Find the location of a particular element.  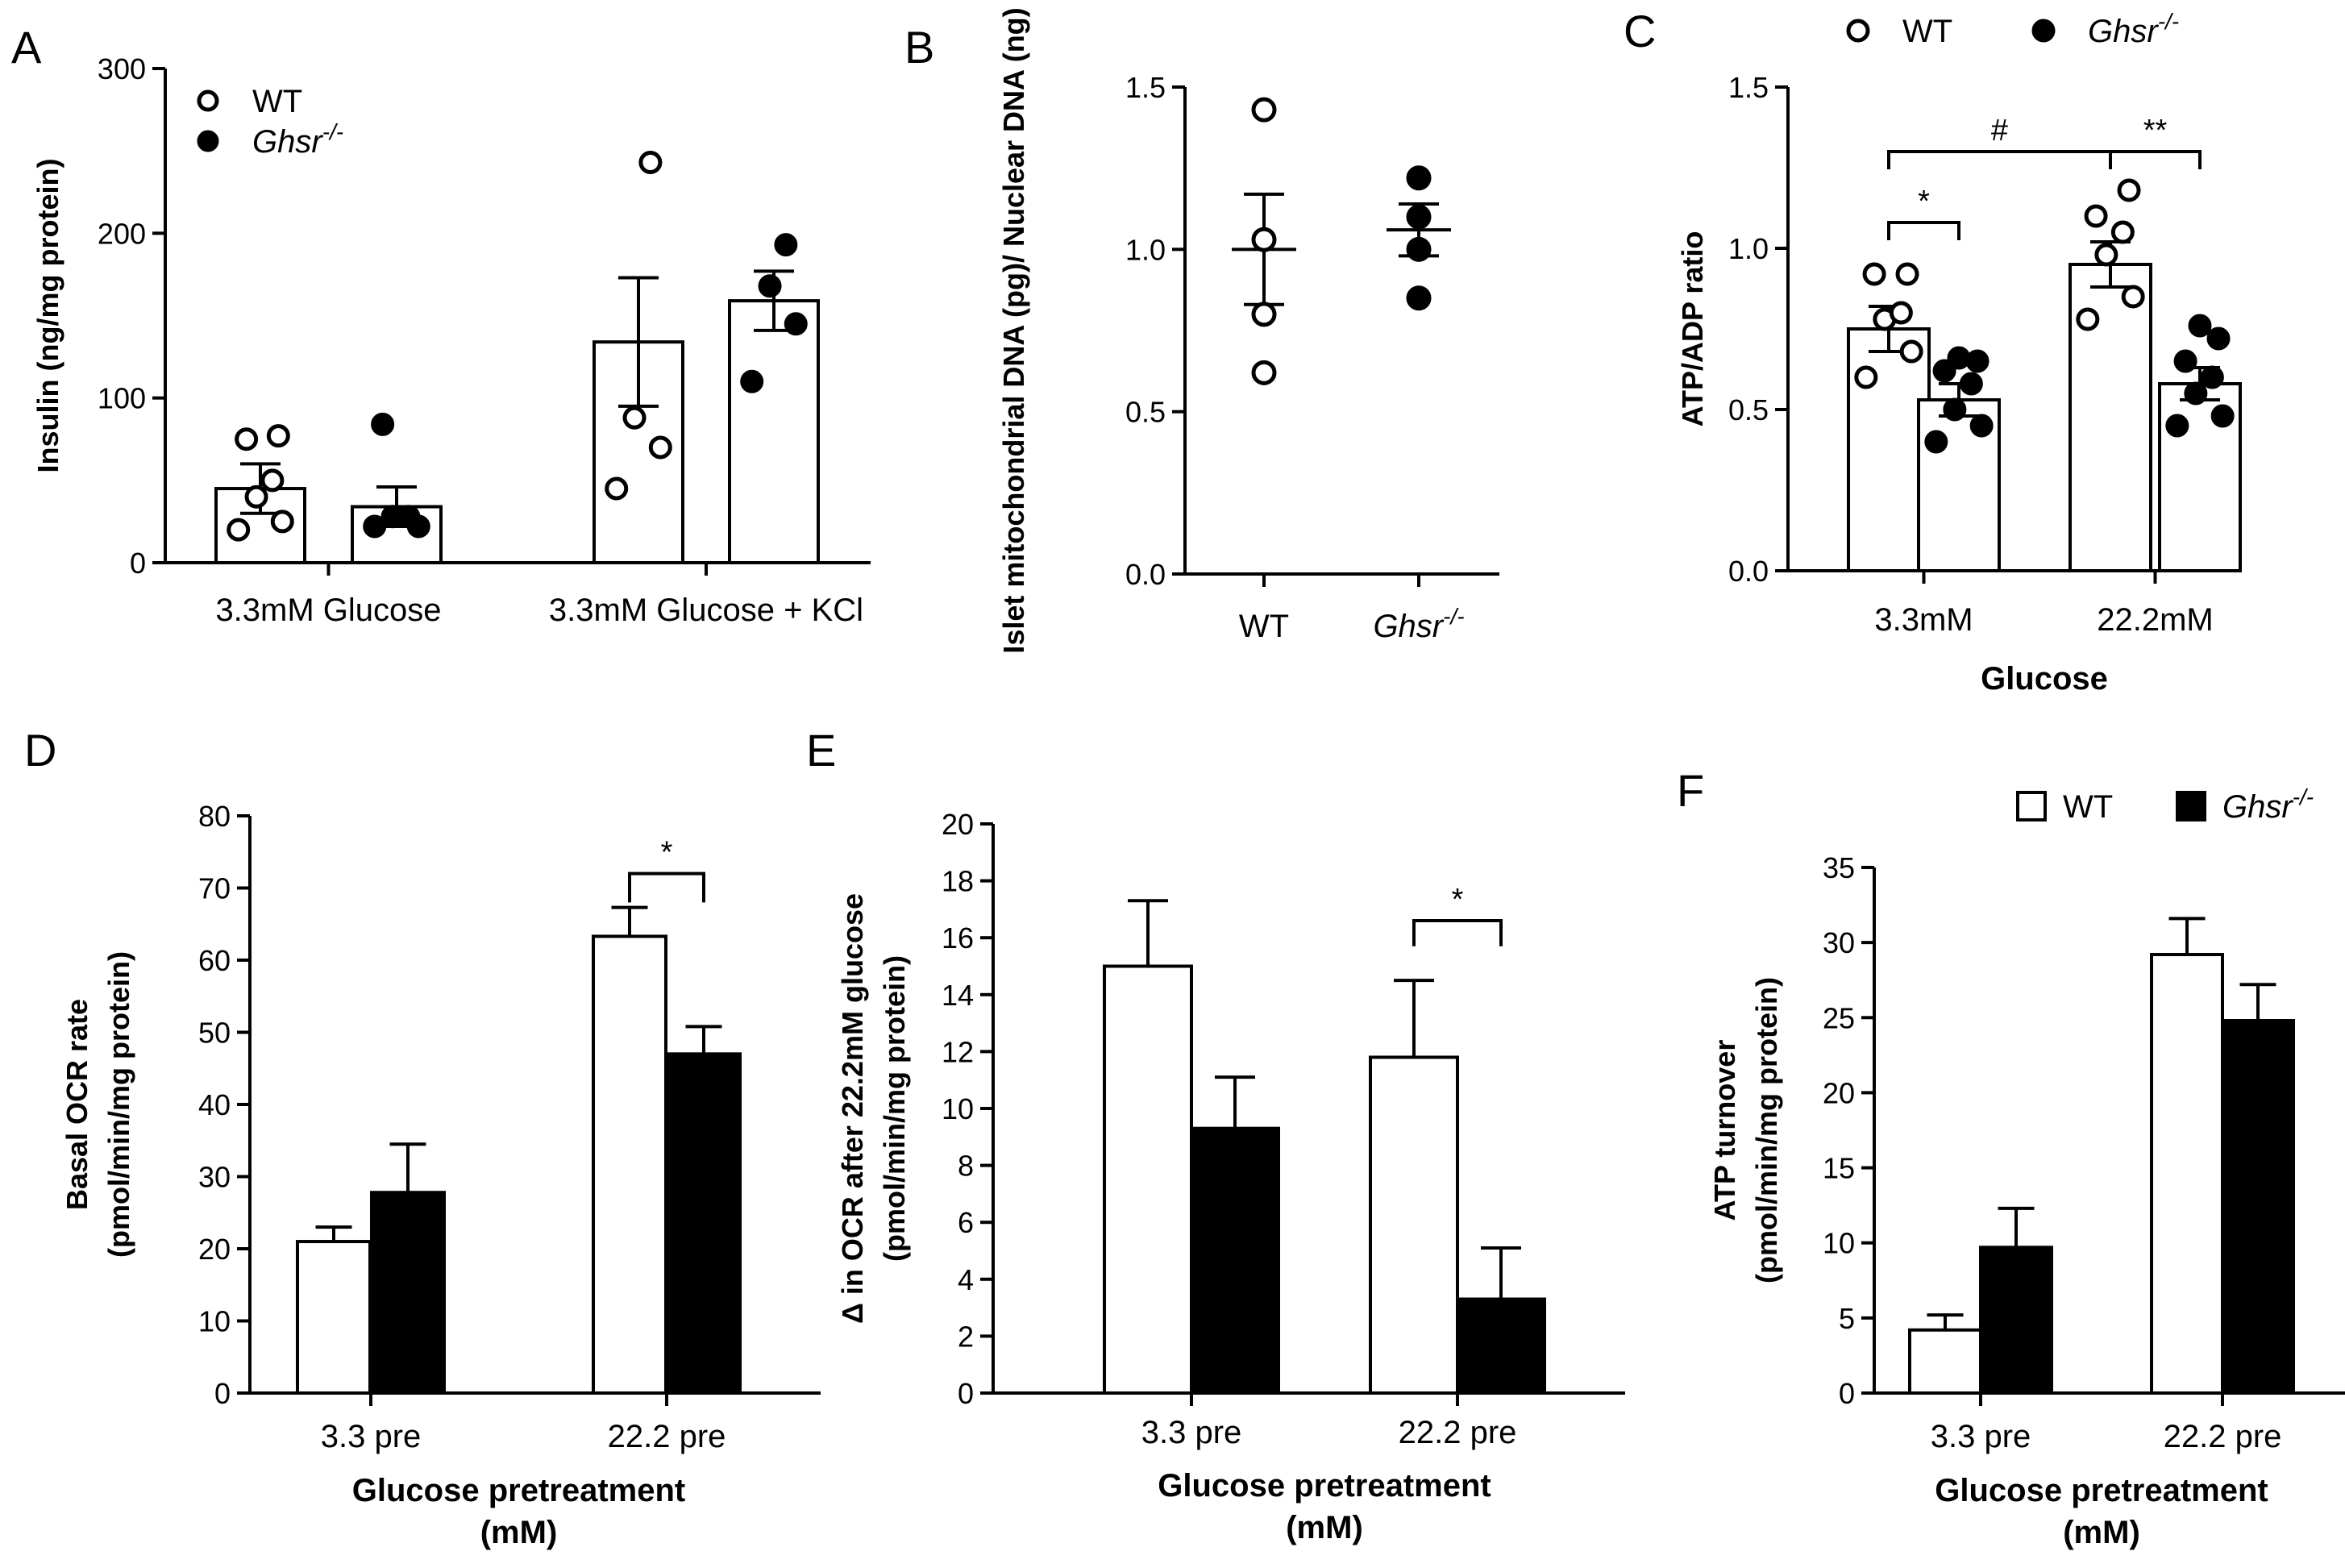

panel-c-y-title: ATP/ADP ratio is located at coordinates (1693, 329).